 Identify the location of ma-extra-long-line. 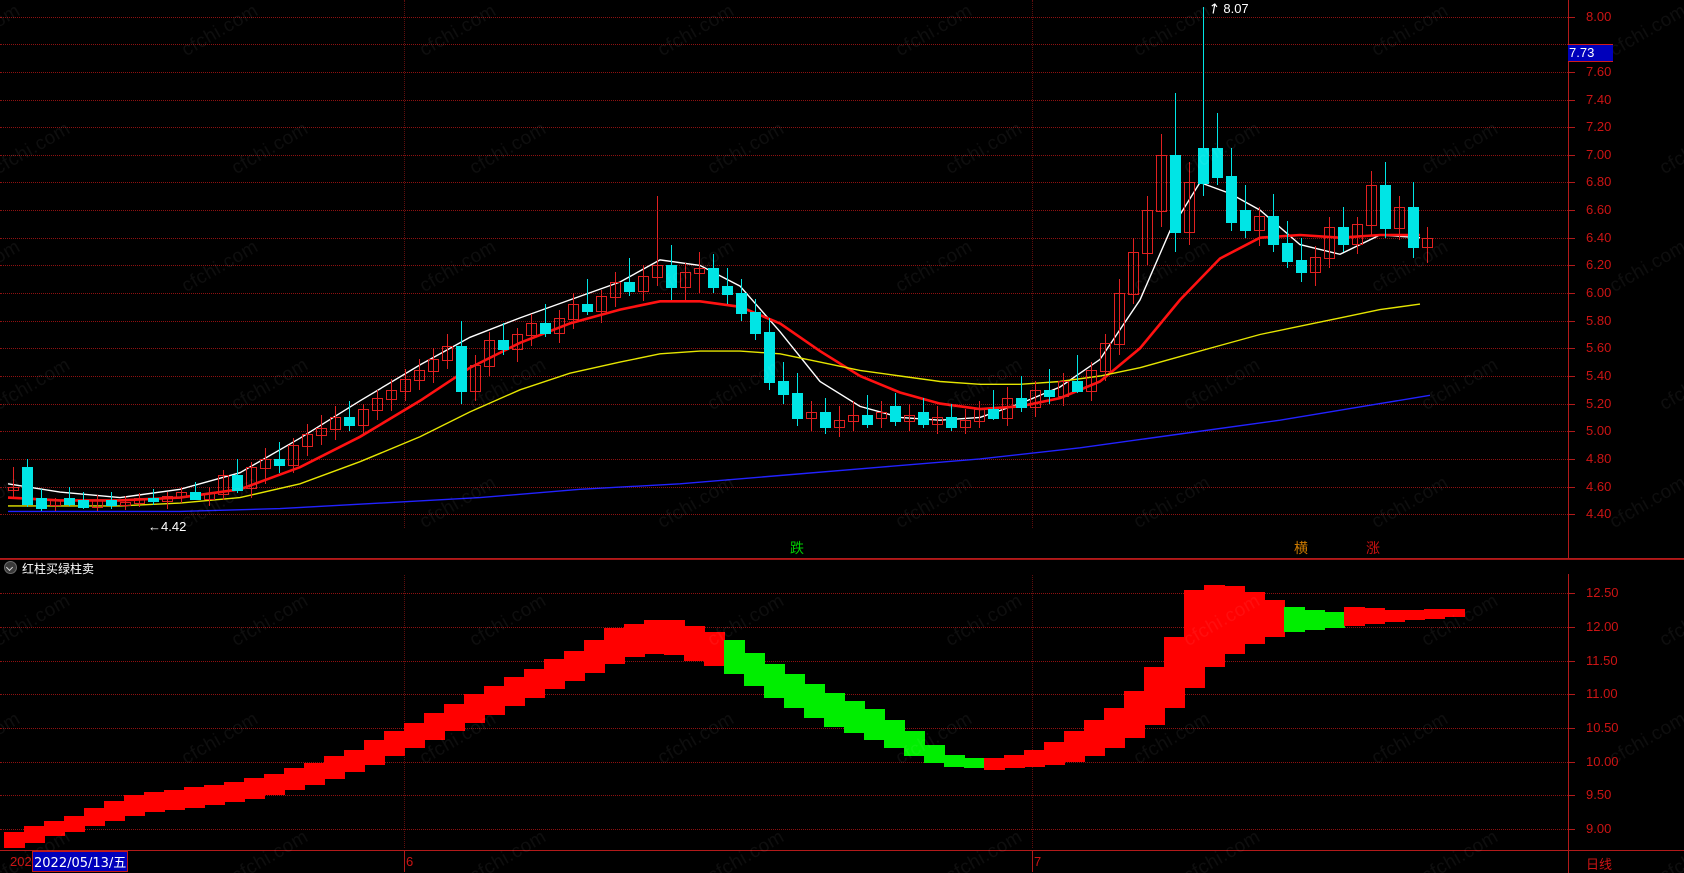
(719, 453).